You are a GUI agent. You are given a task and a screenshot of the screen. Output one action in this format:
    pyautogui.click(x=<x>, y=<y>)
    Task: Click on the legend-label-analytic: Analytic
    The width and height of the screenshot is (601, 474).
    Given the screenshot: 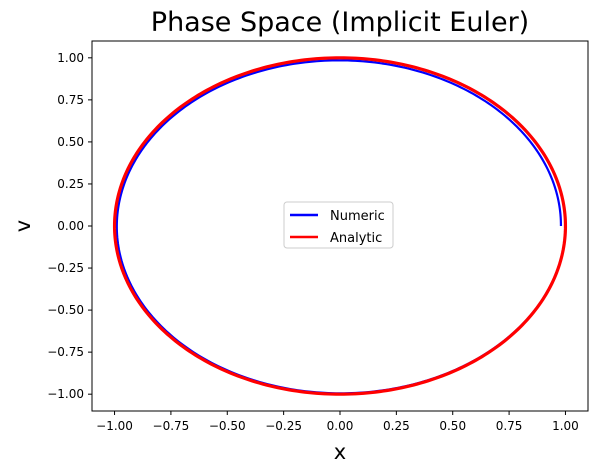 What is the action you would take?
    pyautogui.click(x=356, y=238)
    